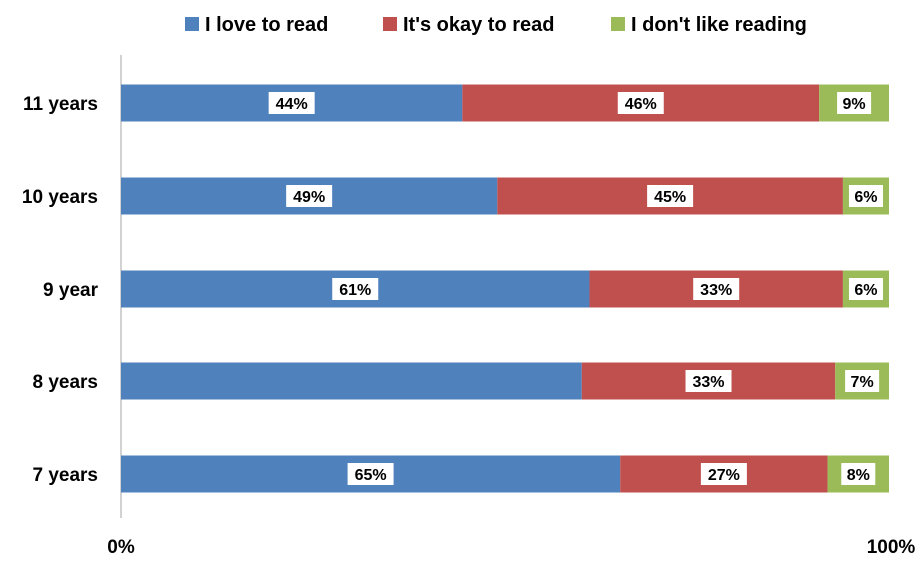 The image size is (922, 568). What do you see at coordinates (60, 104) in the screenshot?
I see `category-label: 11 years` at bounding box center [60, 104].